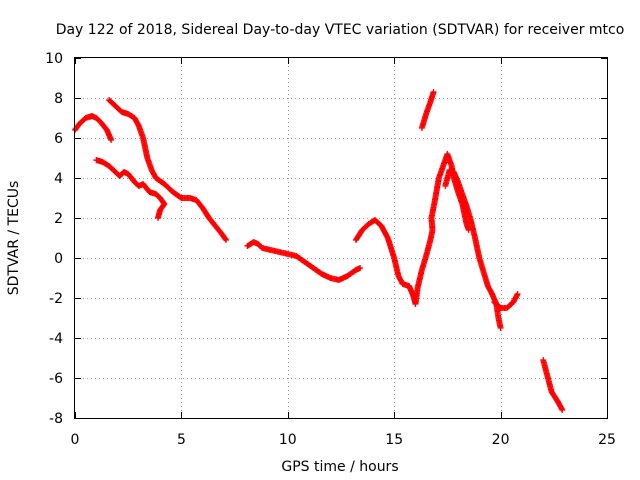  What do you see at coordinates (56, 379) in the screenshot?
I see `y-tick-label: -6` at bounding box center [56, 379].